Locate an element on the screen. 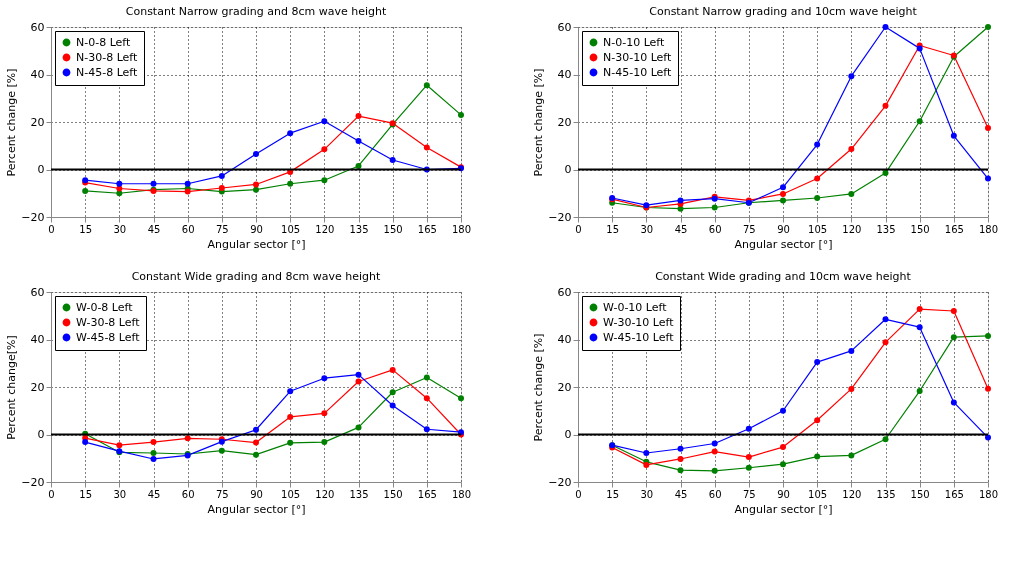 This screenshot has width=1035, height=585. legend-label: N-0-10 Left is located at coordinates (634, 42).